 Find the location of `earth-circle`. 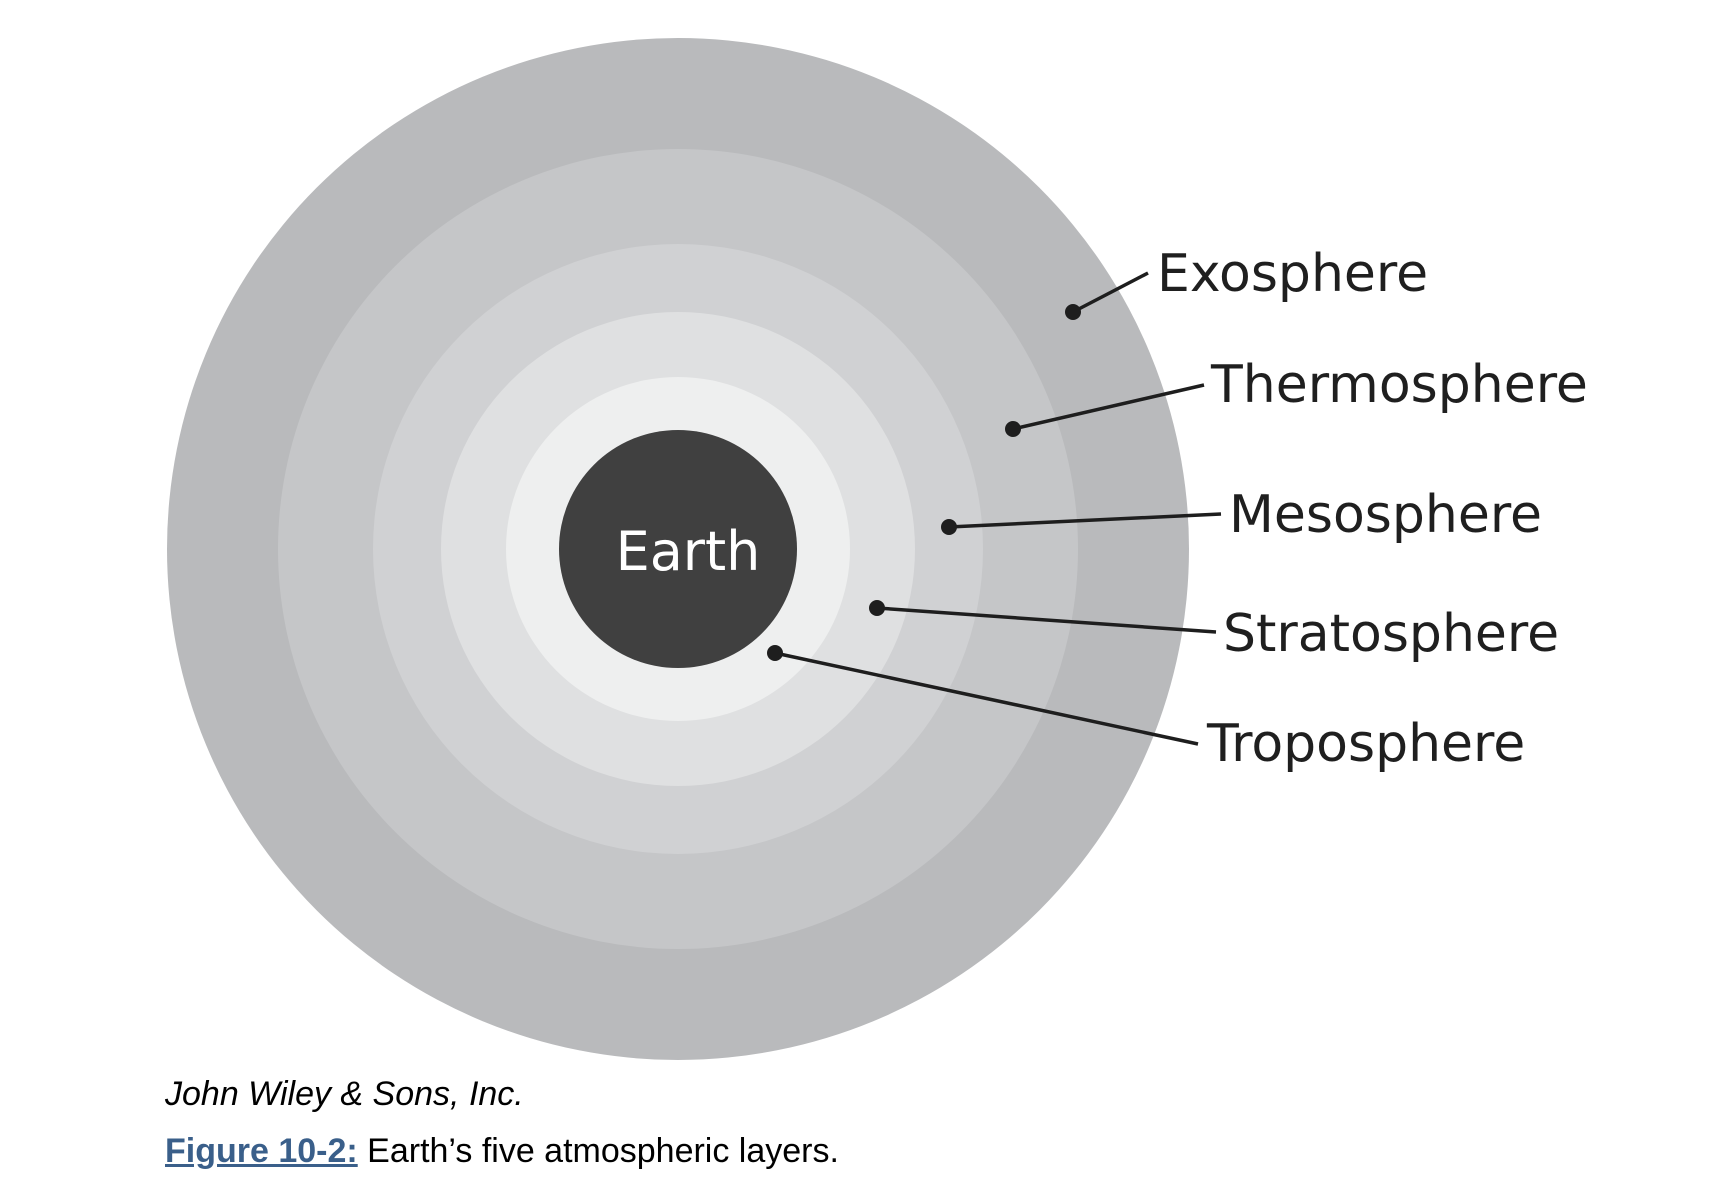

earth-circle is located at coordinates (678, 549).